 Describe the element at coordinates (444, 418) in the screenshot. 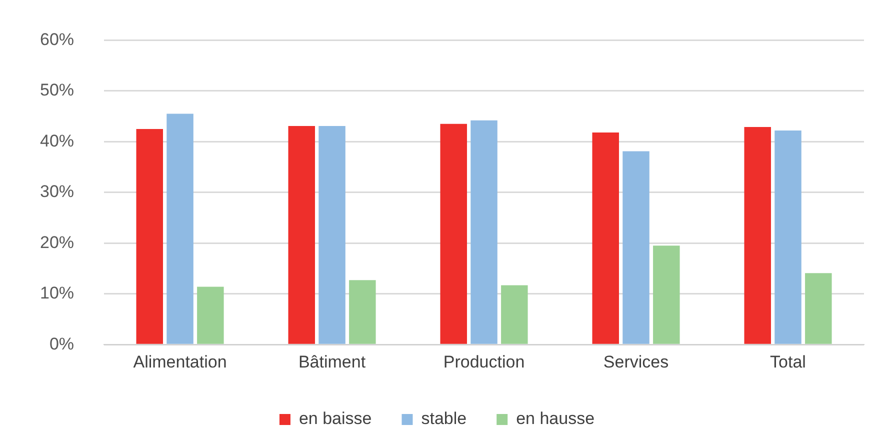

I see `legend-label: stable` at that location.